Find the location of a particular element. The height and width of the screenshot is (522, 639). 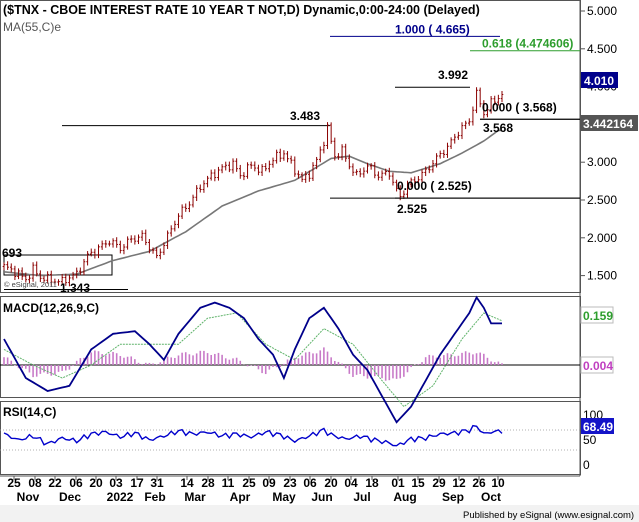

x-tick-label: 29 is located at coordinates (439, 483).